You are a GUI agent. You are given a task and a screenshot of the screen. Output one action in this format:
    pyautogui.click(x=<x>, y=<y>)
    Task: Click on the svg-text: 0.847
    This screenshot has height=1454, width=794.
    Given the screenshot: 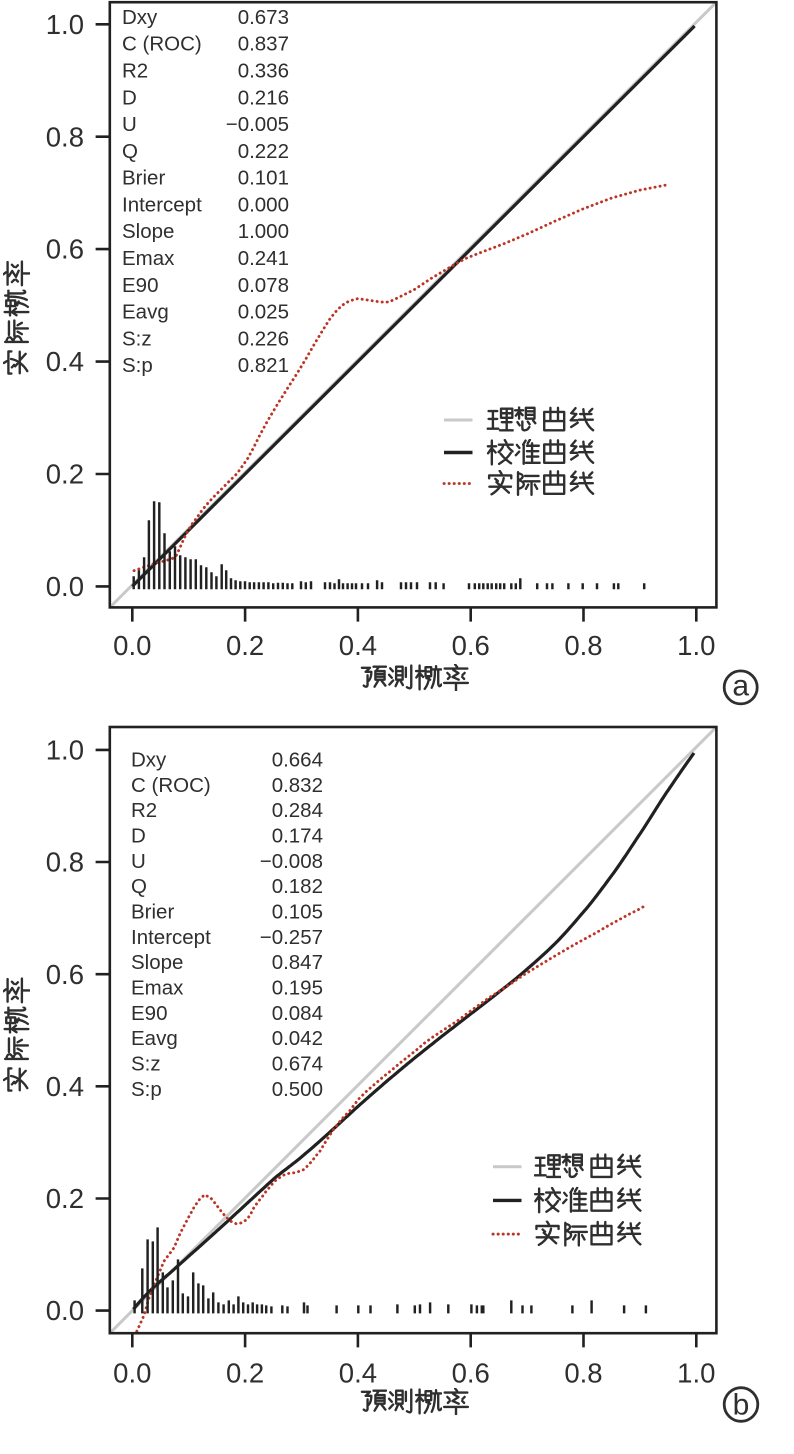 What is the action you would take?
    pyautogui.click(x=297, y=962)
    